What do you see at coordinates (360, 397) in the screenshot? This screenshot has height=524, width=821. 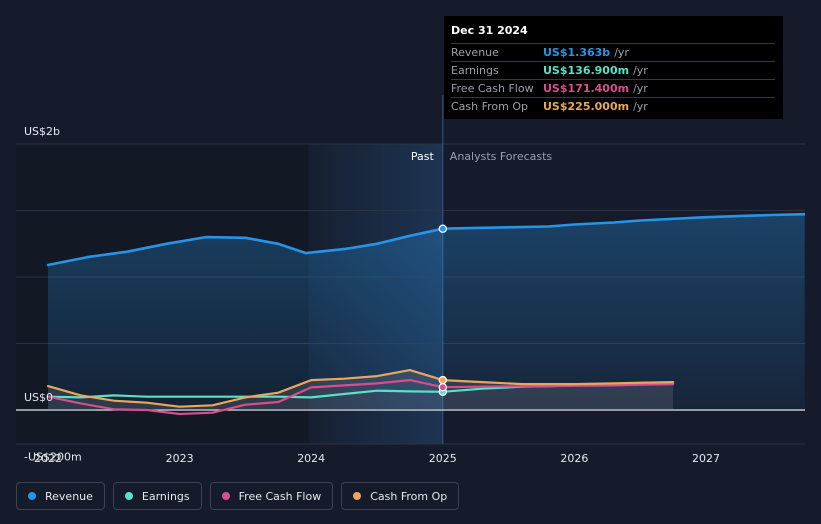 I see `free-cash-flow-line` at bounding box center [360, 397].